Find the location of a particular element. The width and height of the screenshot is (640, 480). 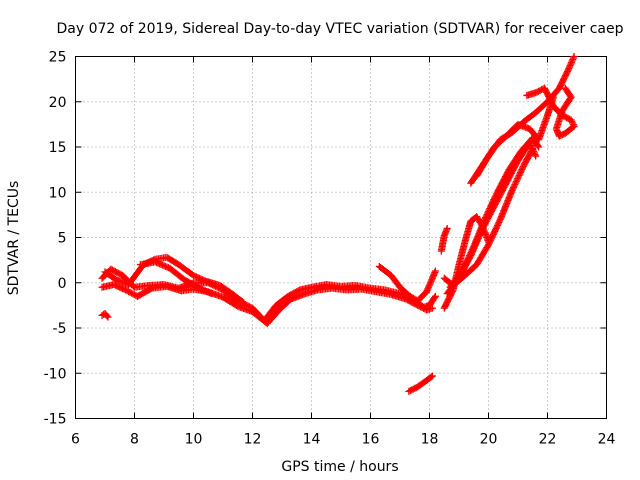

series-track-o is located at coordinates (550, 112).